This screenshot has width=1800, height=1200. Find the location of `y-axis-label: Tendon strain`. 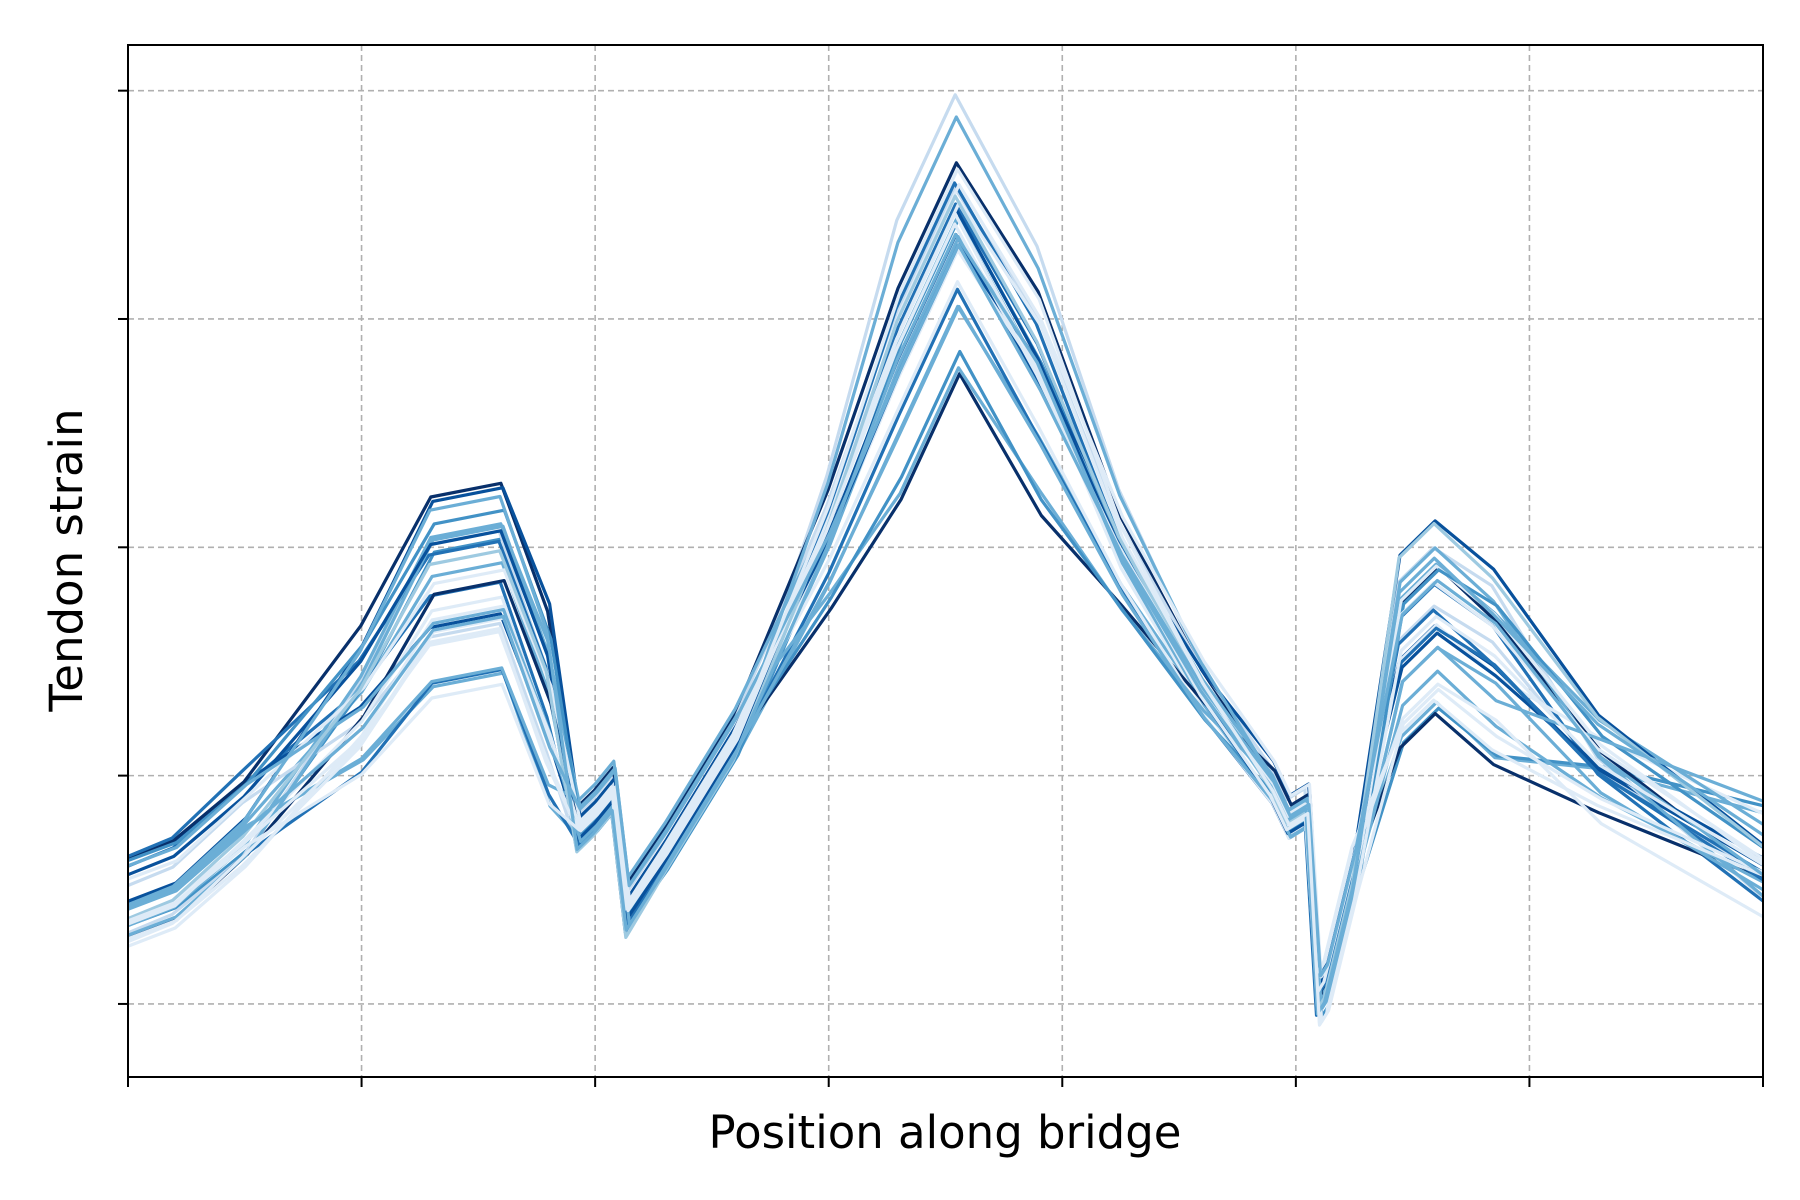

y-axis-label: Tendon strain is located at coordinates (66, 560).